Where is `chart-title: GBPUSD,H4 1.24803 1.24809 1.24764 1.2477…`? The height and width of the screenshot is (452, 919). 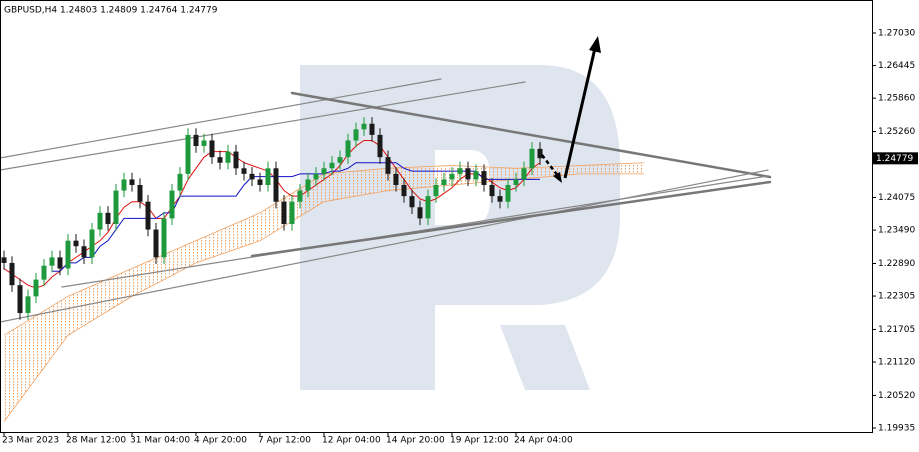 chart-title: GBPUSD,H4 1.24803 1.24809 1.24764 1.2477… is located at coordinates (111, 11).